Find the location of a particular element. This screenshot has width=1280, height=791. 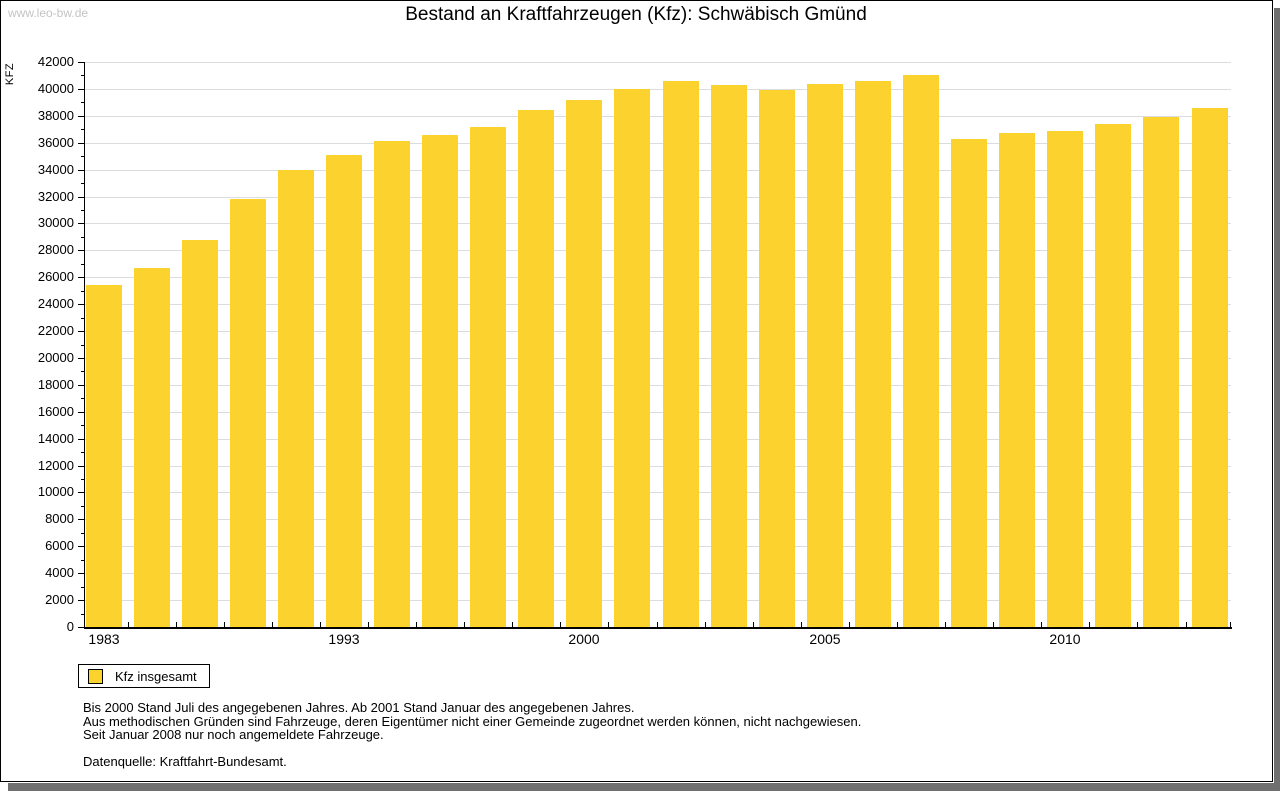

y-tick-label-6000: 6000 is located at coordinates (59, 545).